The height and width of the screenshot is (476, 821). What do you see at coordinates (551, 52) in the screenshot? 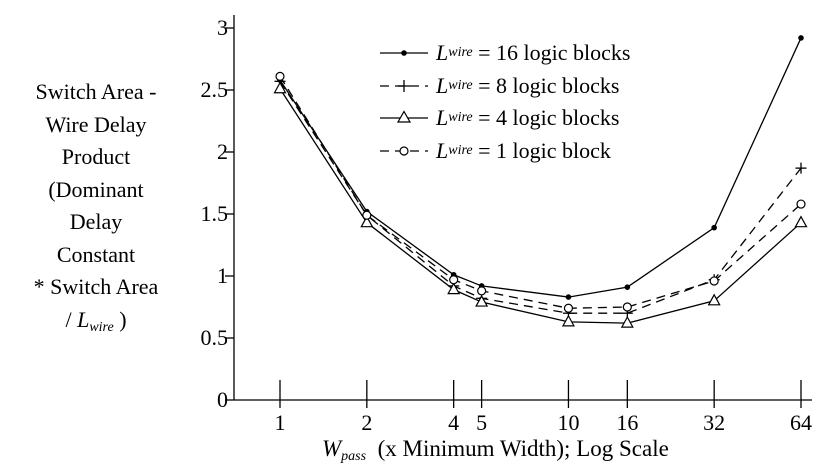
I see `legend-text: = 16 logic blocks` at bounding box center [551, 52].